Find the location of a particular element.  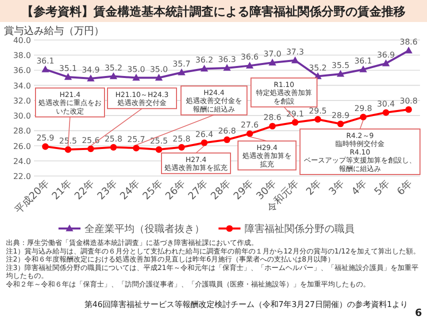

x-tick-label: 6年 is located at coordinates (404, 188).